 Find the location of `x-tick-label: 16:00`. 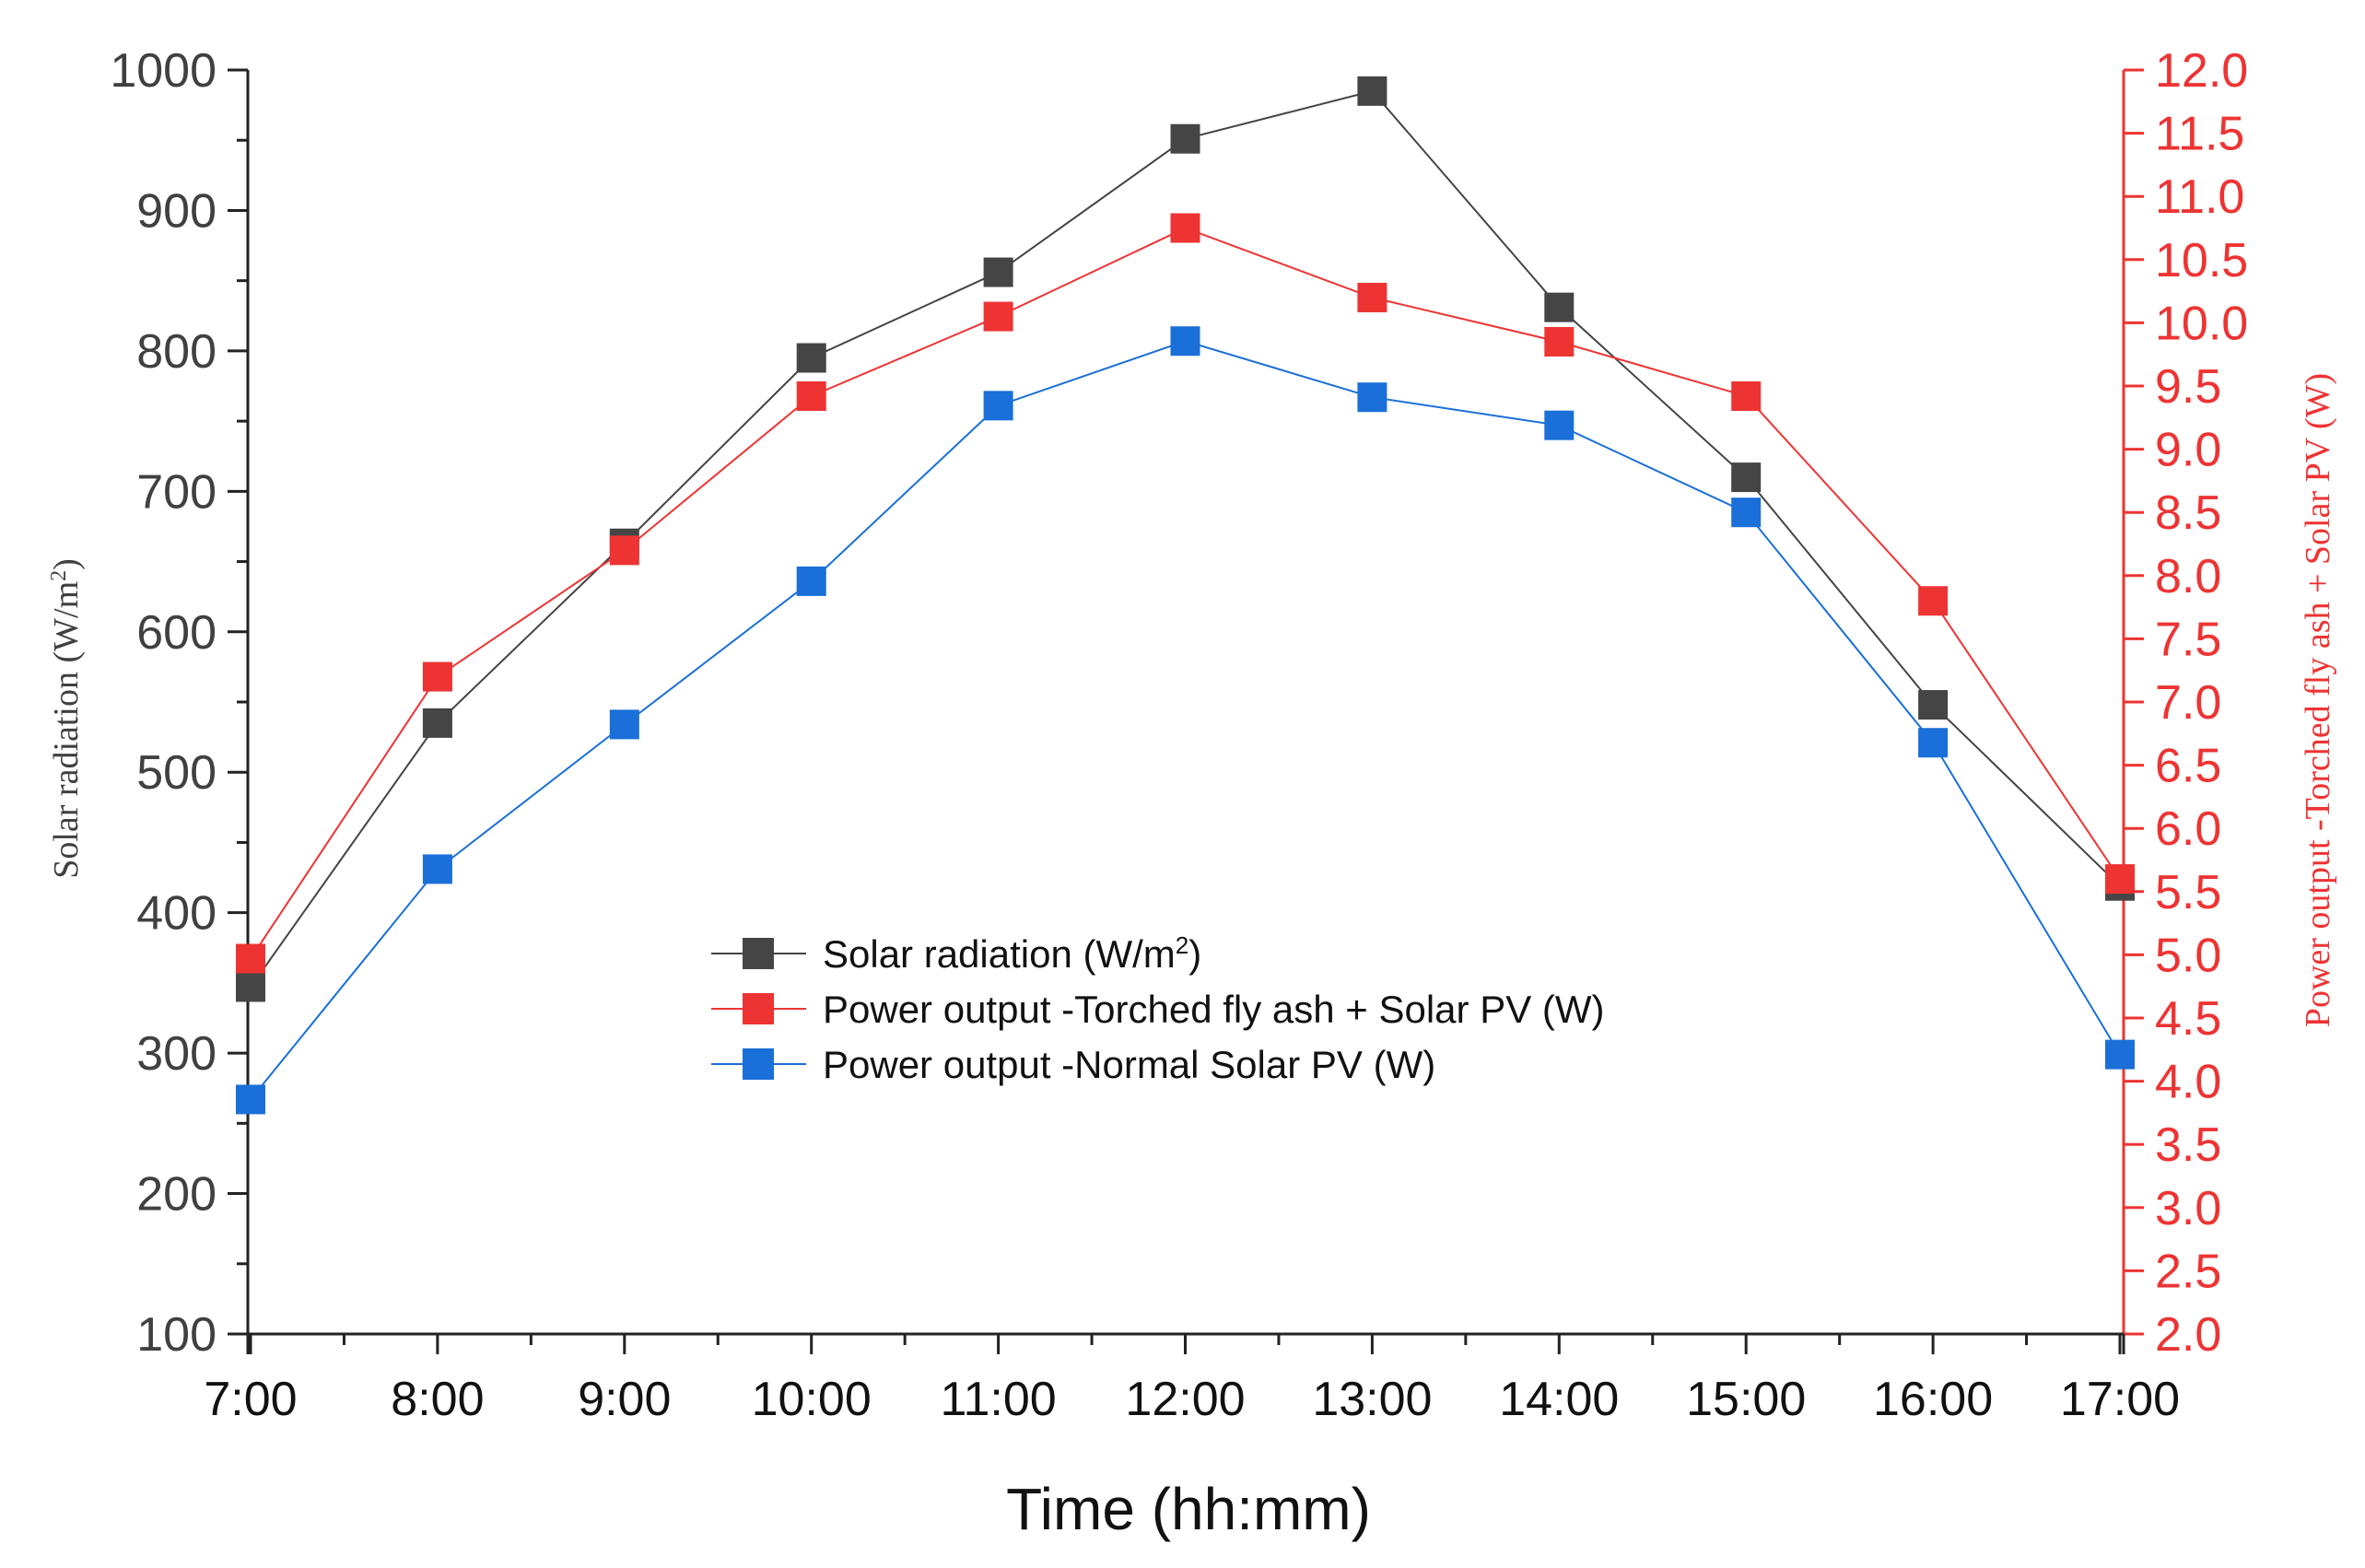

x-tick-label: 16:00 is located at coordinates (1933, 1399).